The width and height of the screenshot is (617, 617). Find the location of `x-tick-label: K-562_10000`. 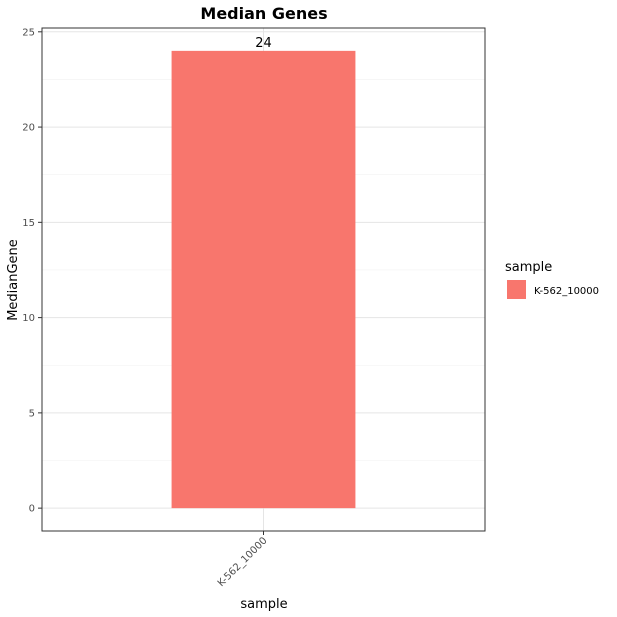

x-tick-label: K-562_10000 is located at coordinates (243, 562).